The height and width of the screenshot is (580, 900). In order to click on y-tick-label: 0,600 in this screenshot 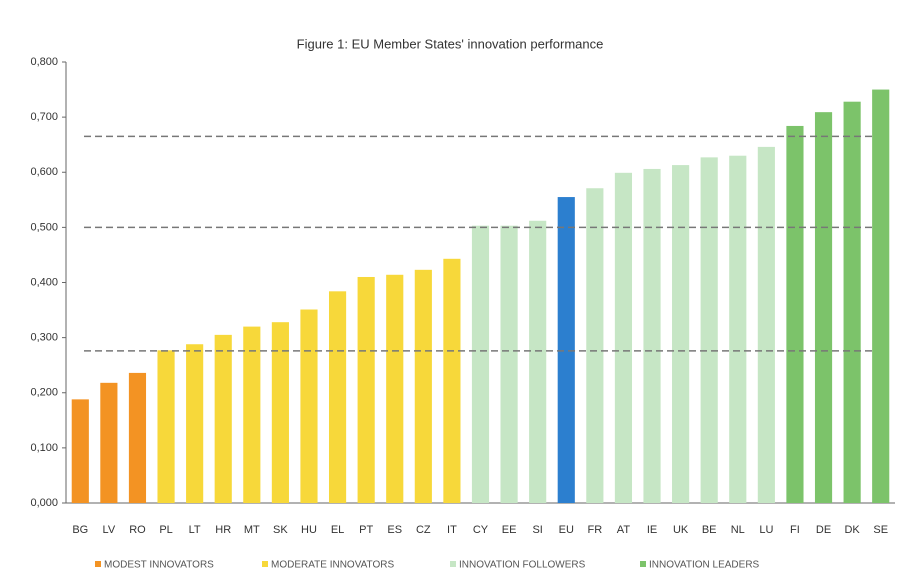, I will do `click(44, 172)`.